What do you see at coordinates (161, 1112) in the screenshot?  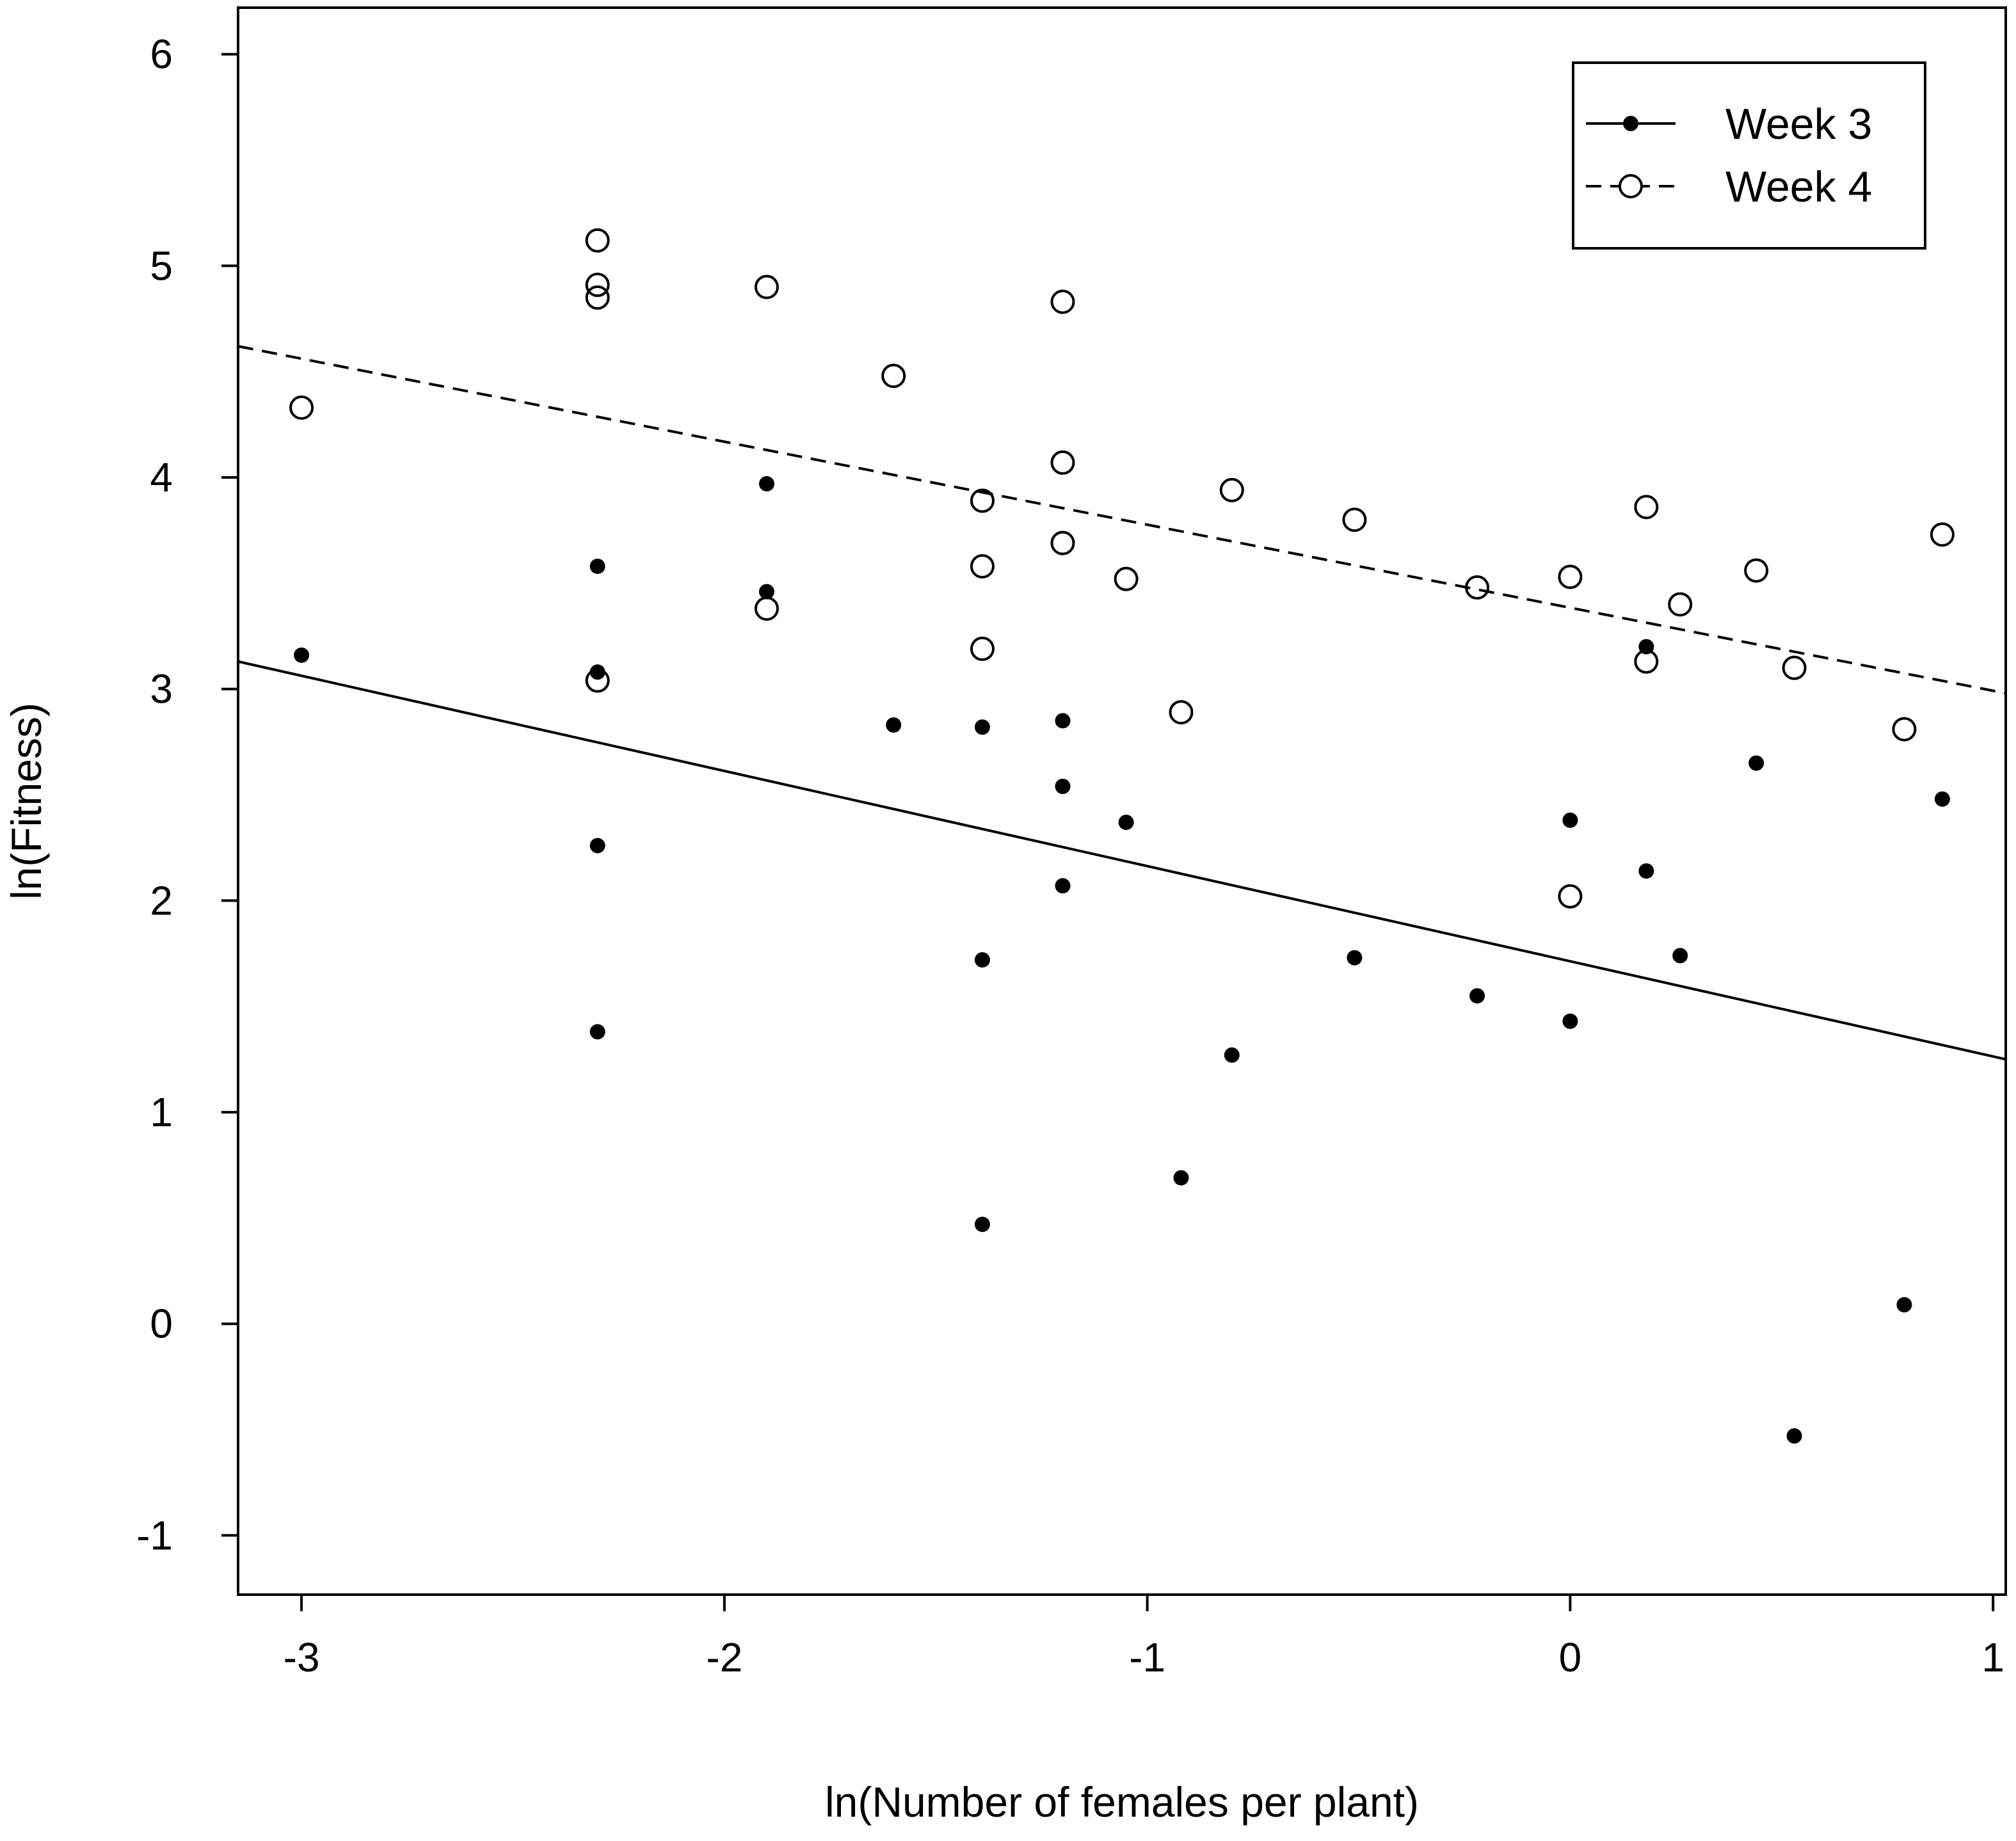 I see `y-tick-label: 1` at bounding box center [161, 1112].